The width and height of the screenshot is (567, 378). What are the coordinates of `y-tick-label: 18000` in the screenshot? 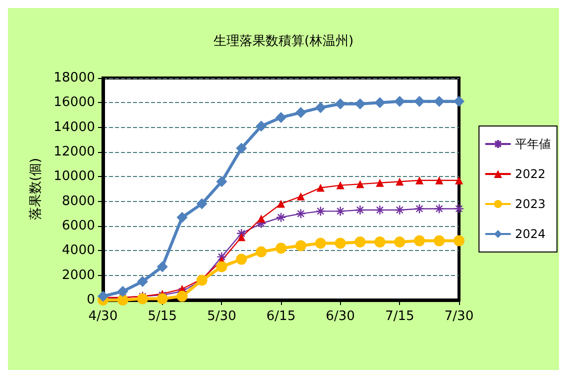 It's located at (74, 78).